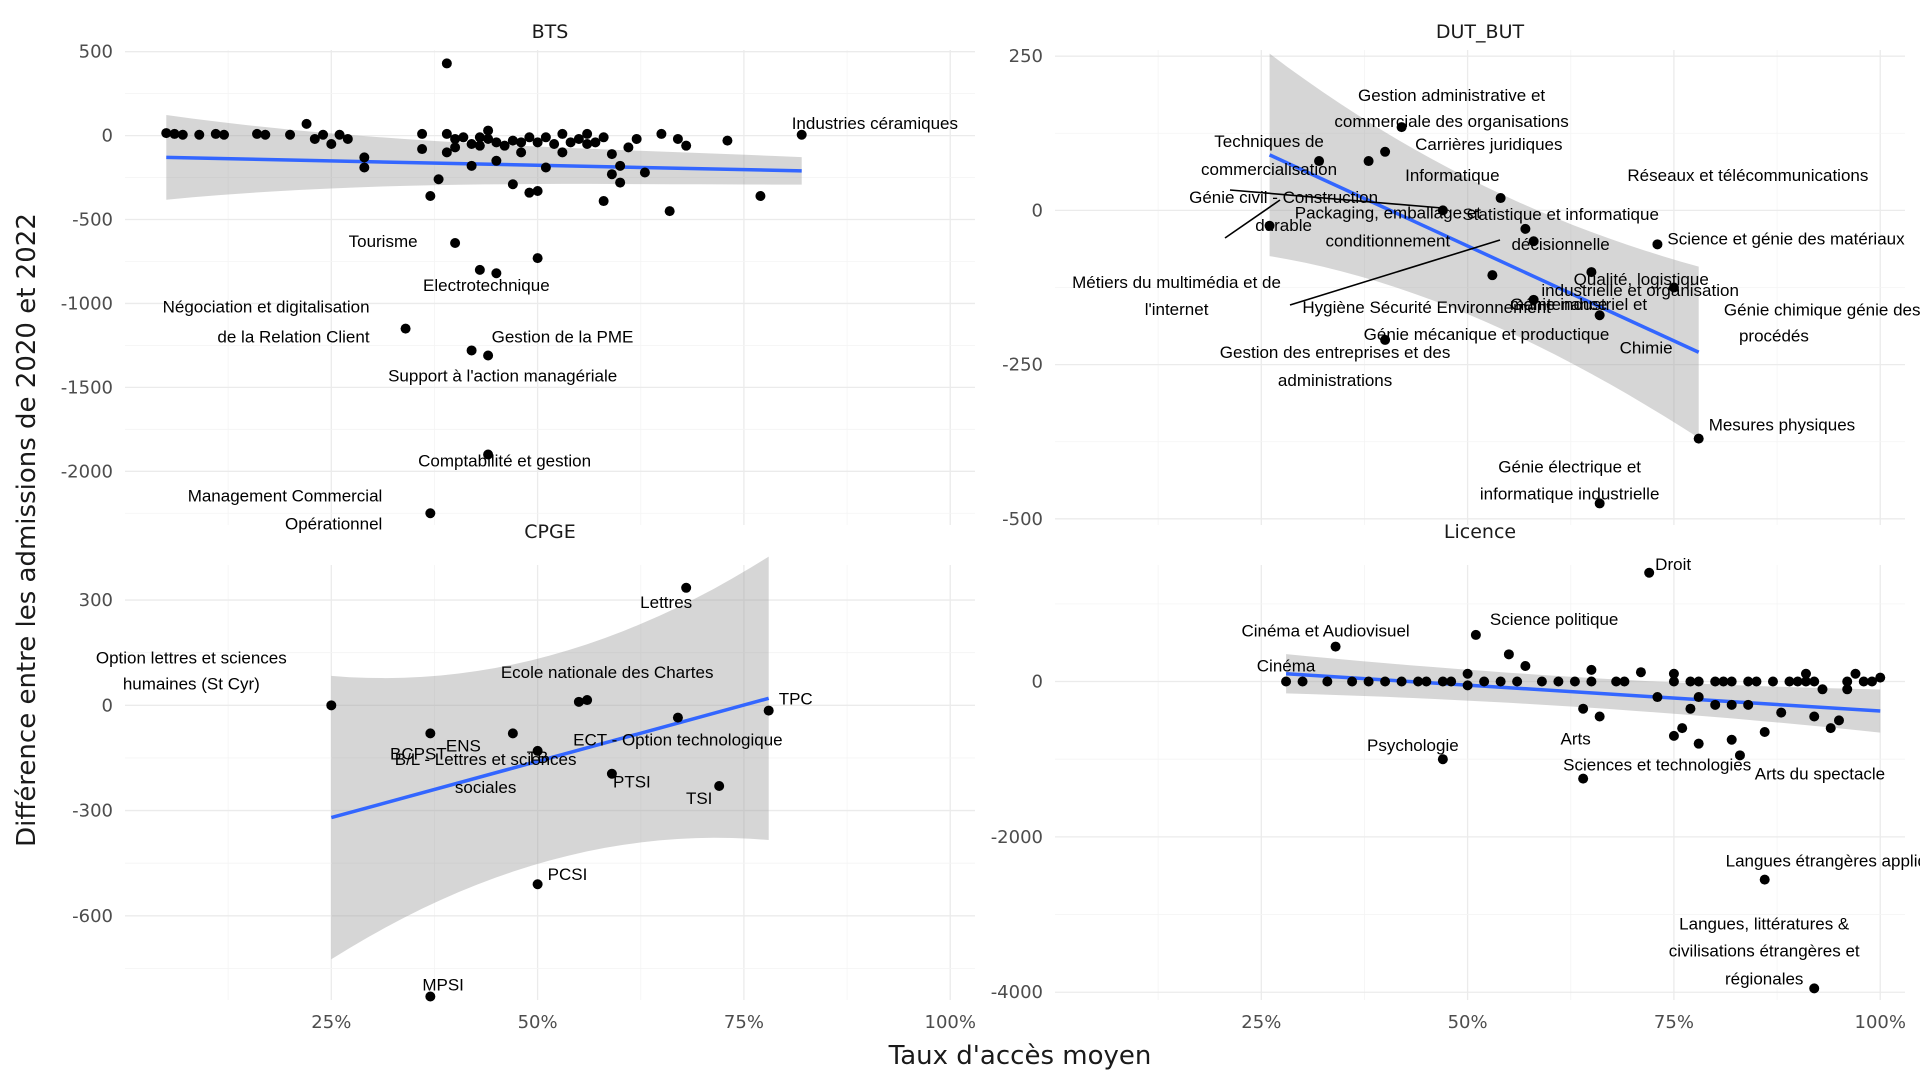 The image size is (1920, 1080). Describe the element at coordinates (1576, 738) in the screenshot. I see `point-label: Arts` at that location.